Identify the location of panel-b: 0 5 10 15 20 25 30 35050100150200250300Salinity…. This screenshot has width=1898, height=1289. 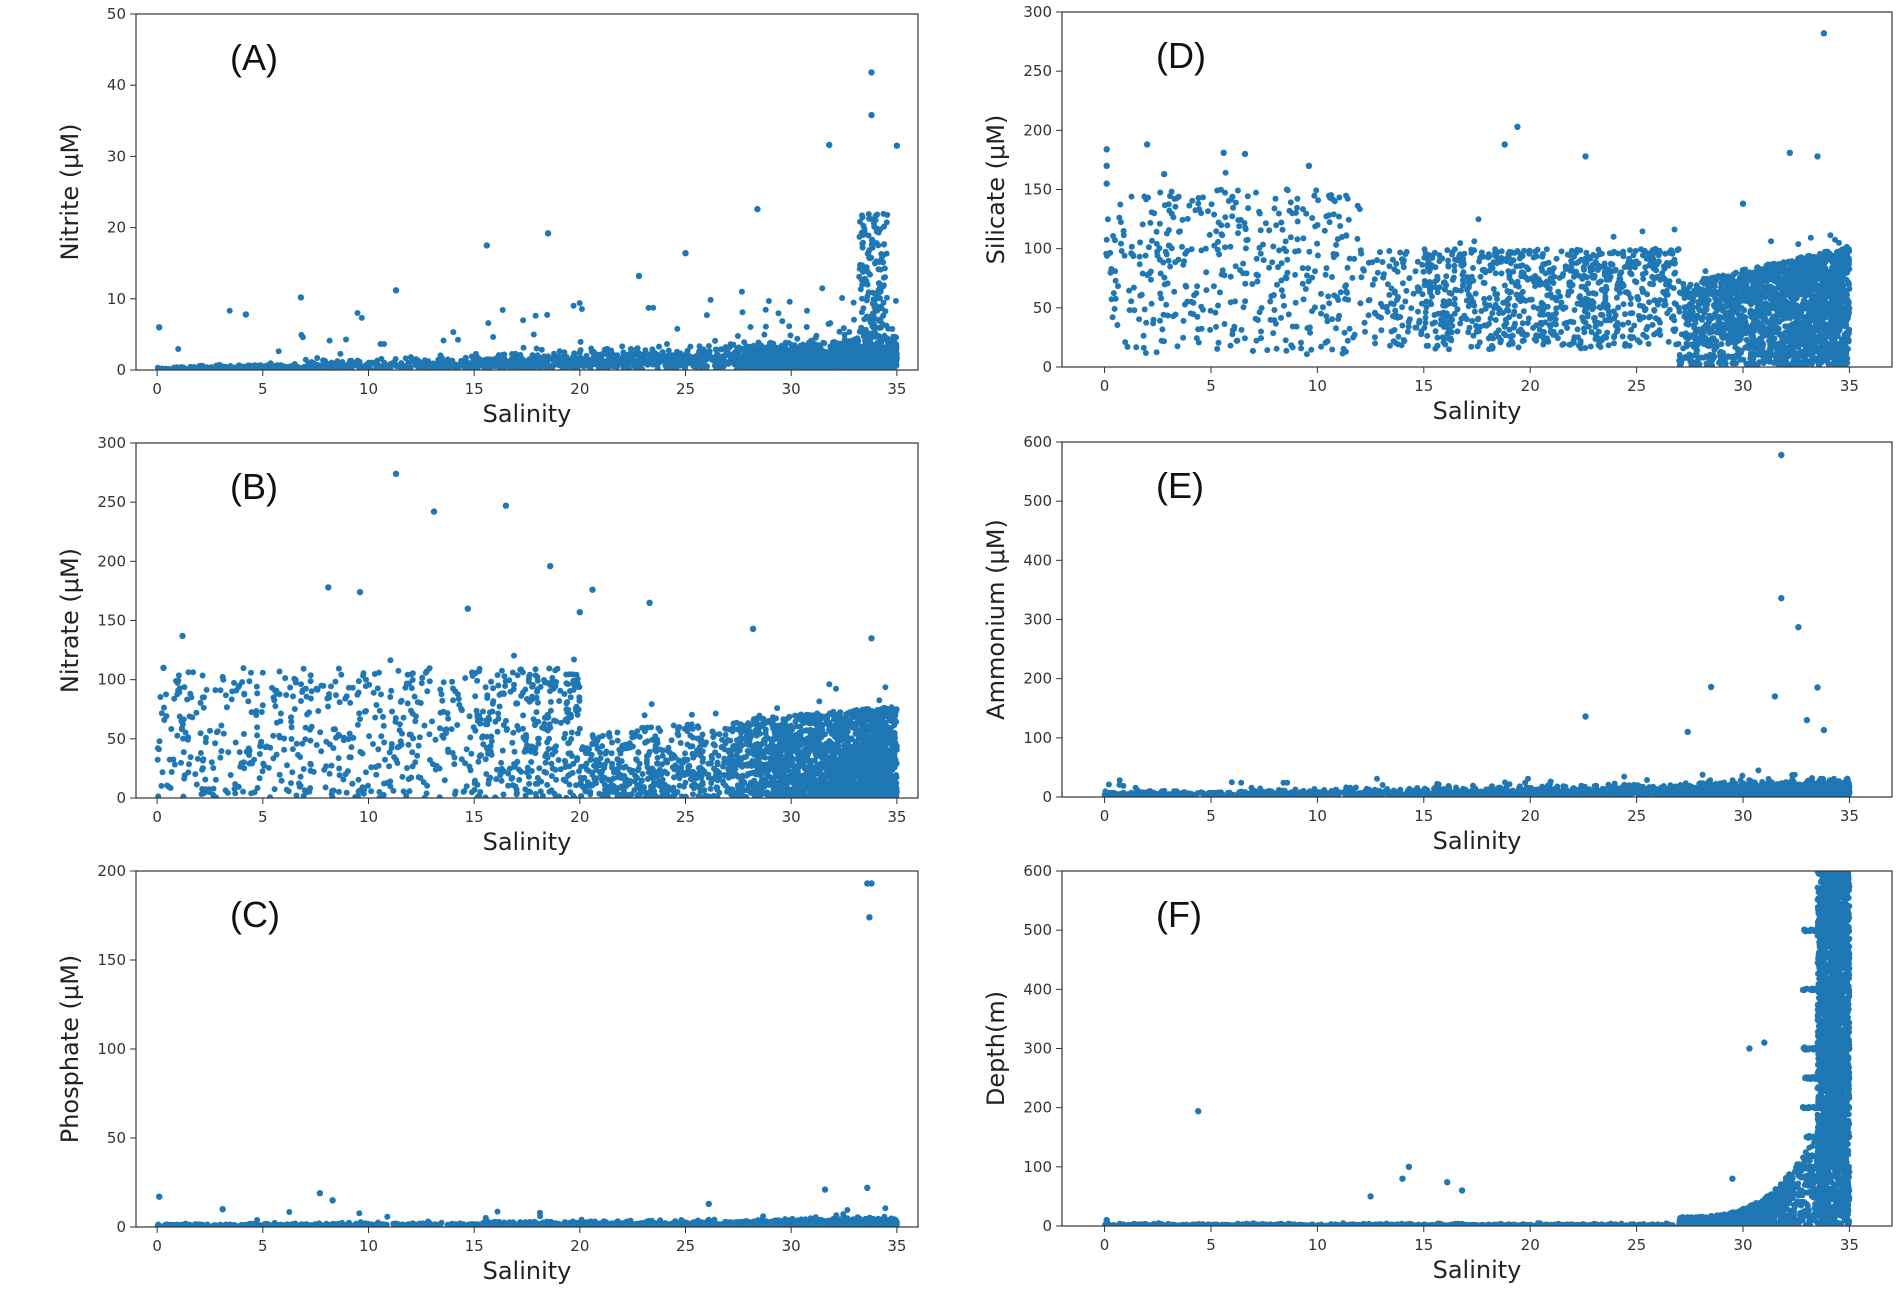
(487, 645).